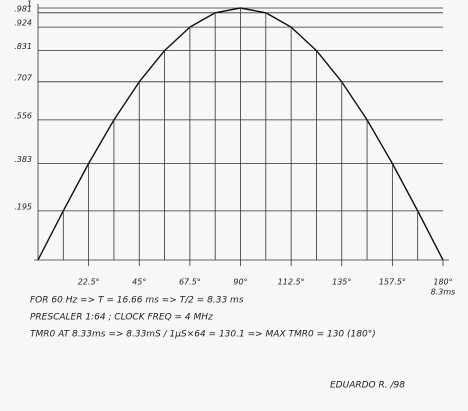 Image resolution: width=468 pixels, height=411 pixels. What do you see at coordinates (89, 282) in the screenshot?
I see `x-tick-label: 22.5°` at bounding box center [89, 282].